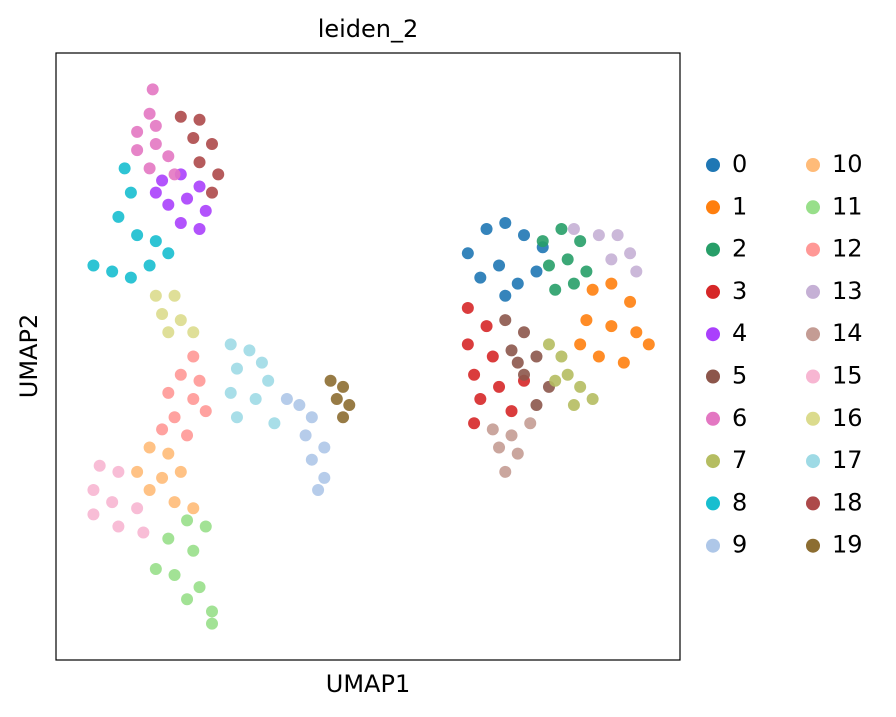 The height and width of the screenshot is (717, 896). Describe the element at coordinates (739, 164) in the screenshot. I see `legend-label: 0` at that location.